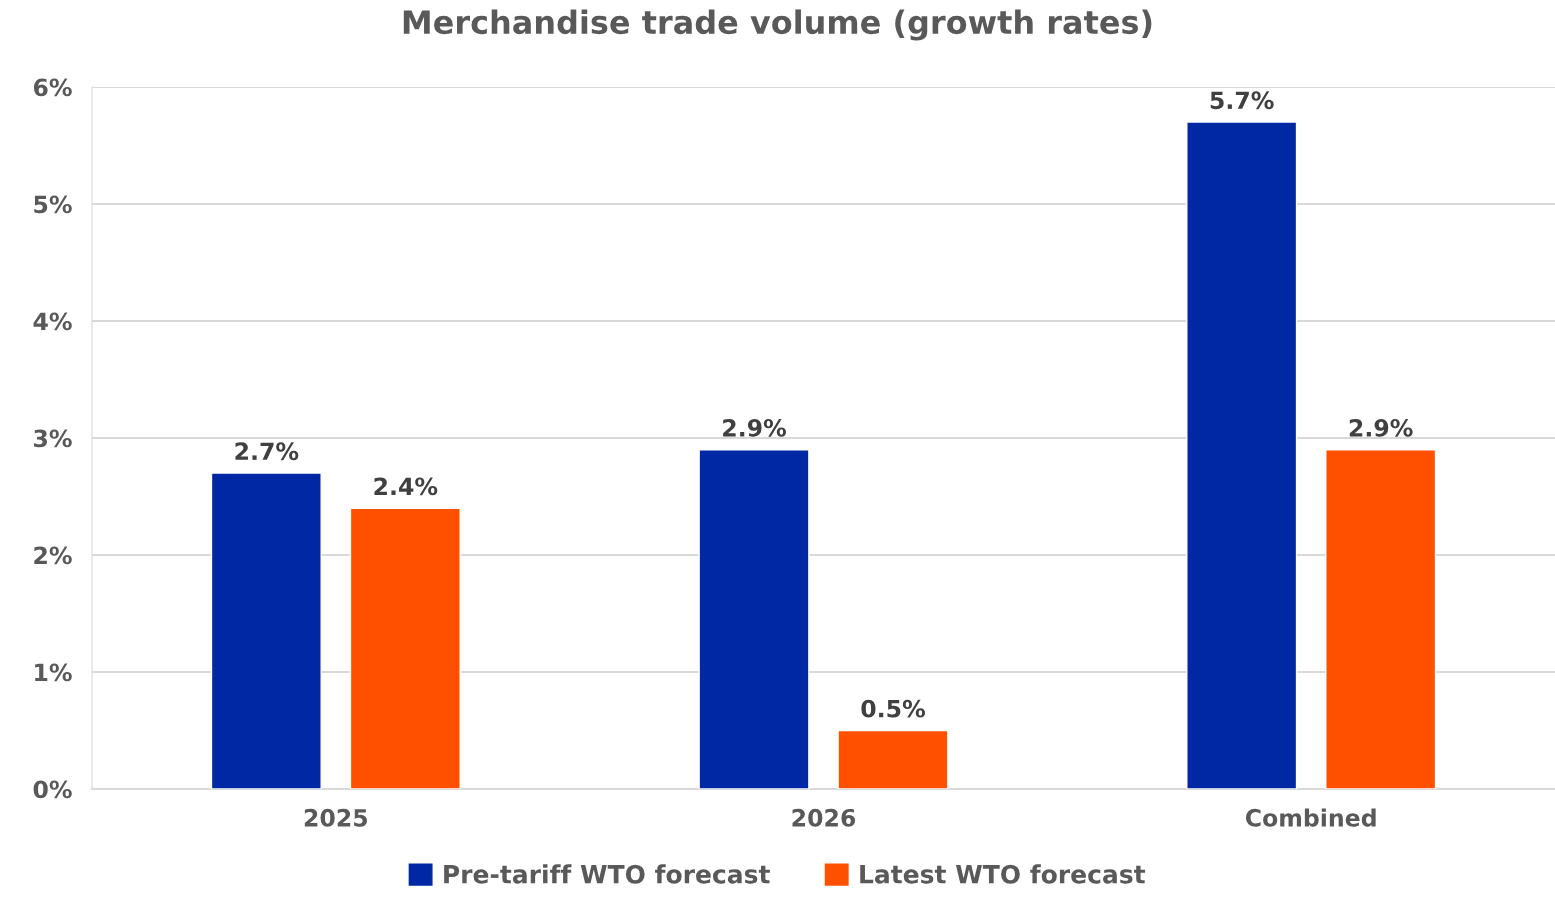 The height and width of the screenshot is (911, 1555). What do you see at coordinates (53, 438) in the screenshot?
I see `y-tick-label: 3%` at bounding box center [53, 438].